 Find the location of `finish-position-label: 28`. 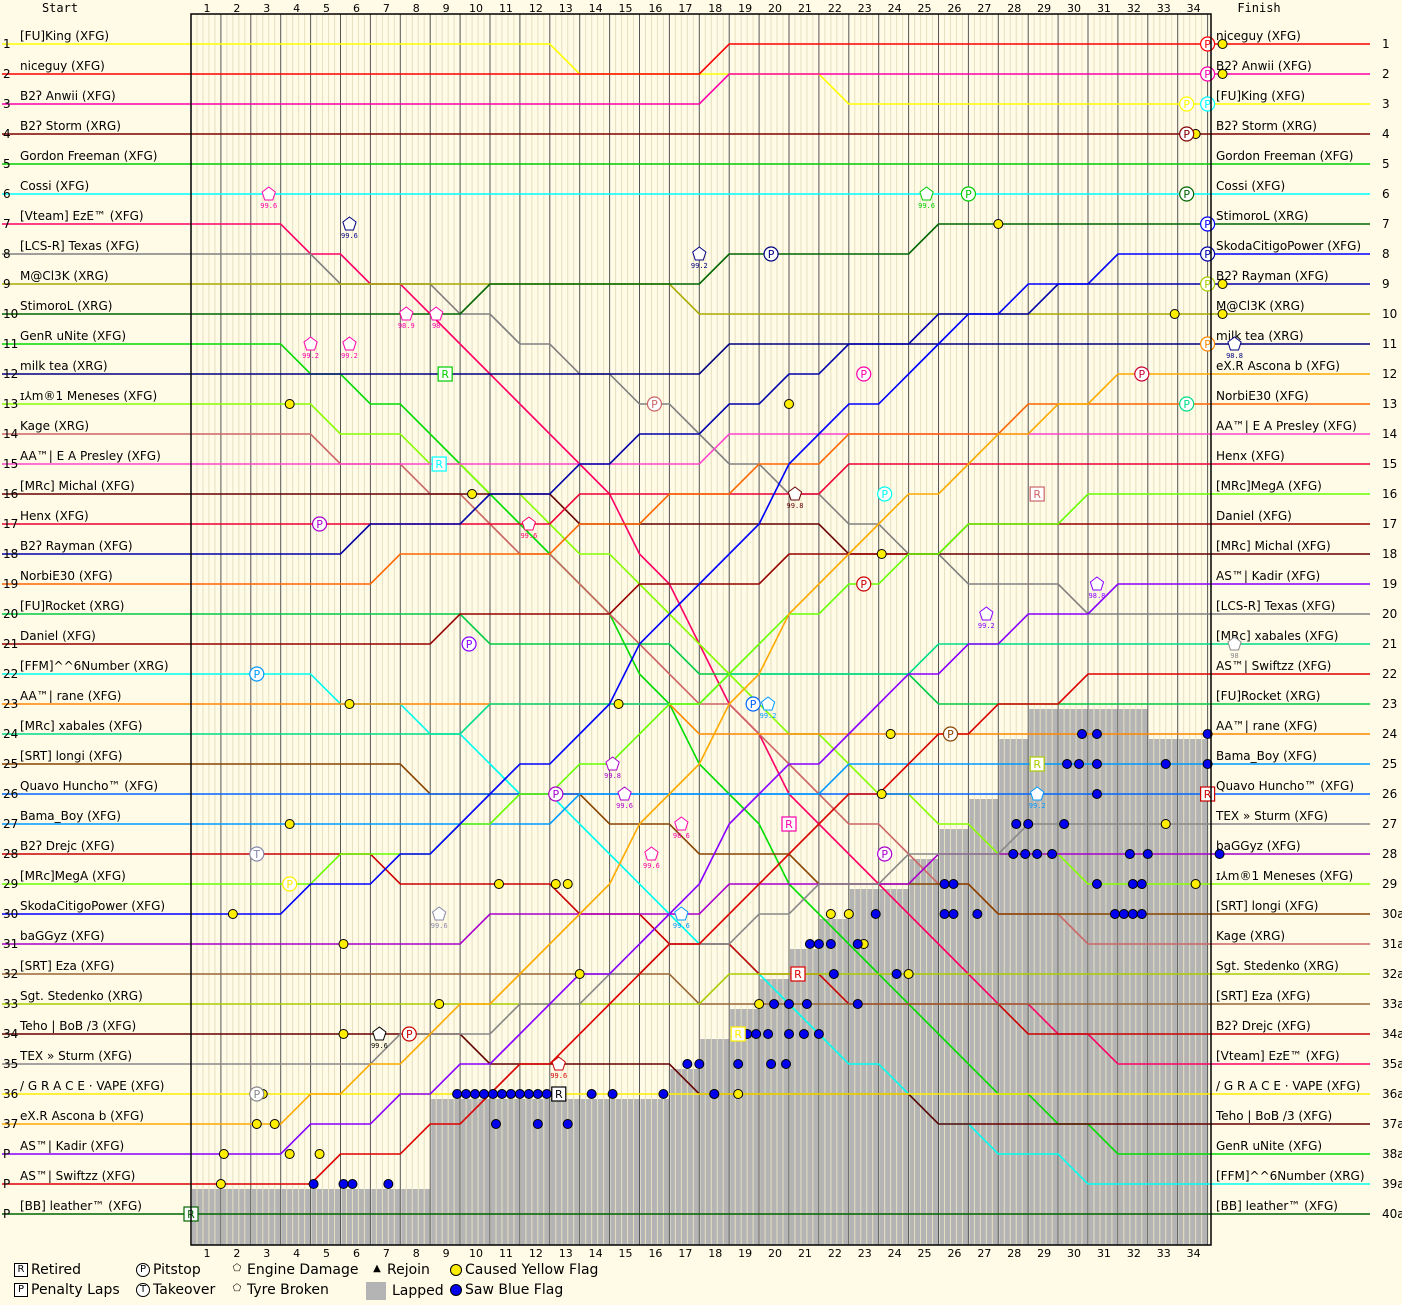

finish-position-label: 28 is located at coordinates (1389, 854).